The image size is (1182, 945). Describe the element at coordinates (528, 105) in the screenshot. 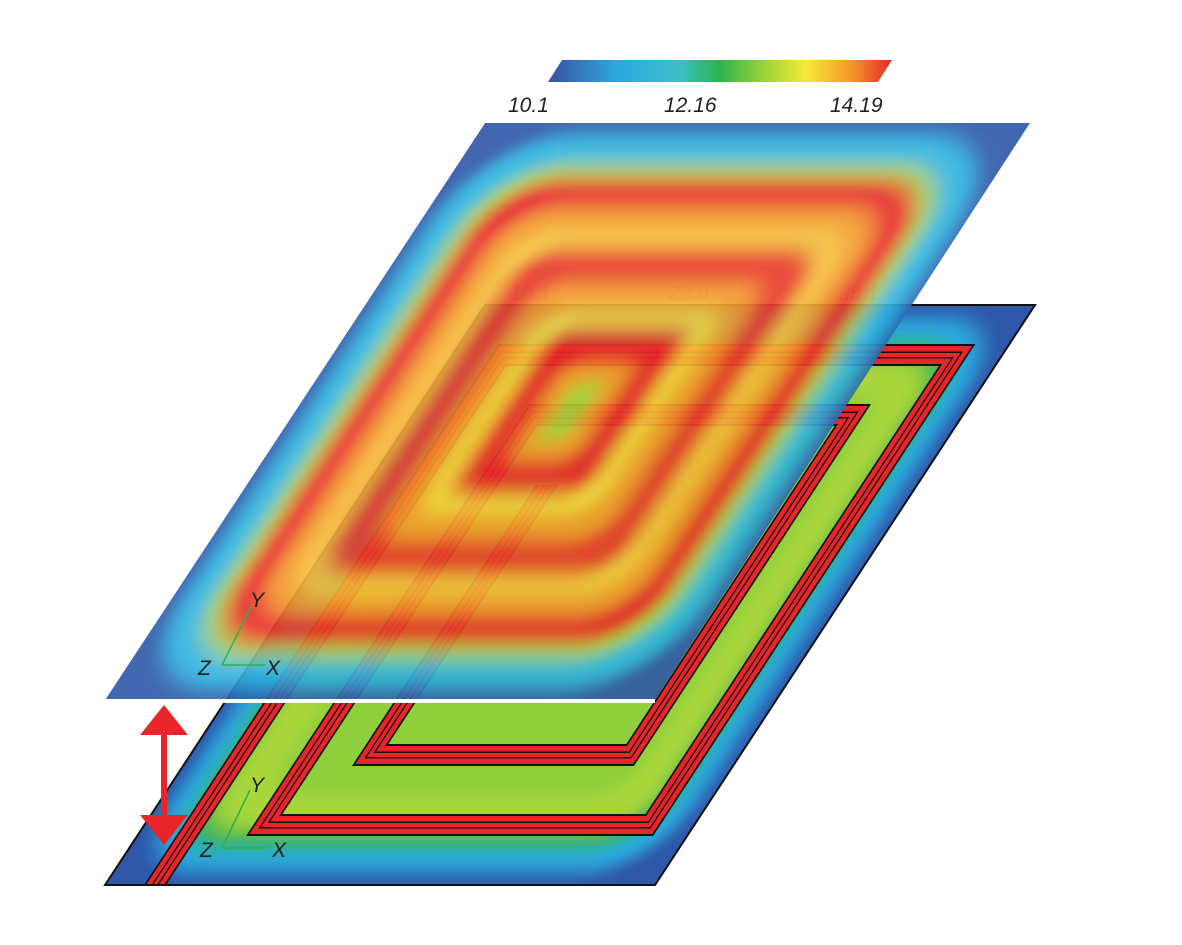

I see `colorbar-label: 10.1` at that location.